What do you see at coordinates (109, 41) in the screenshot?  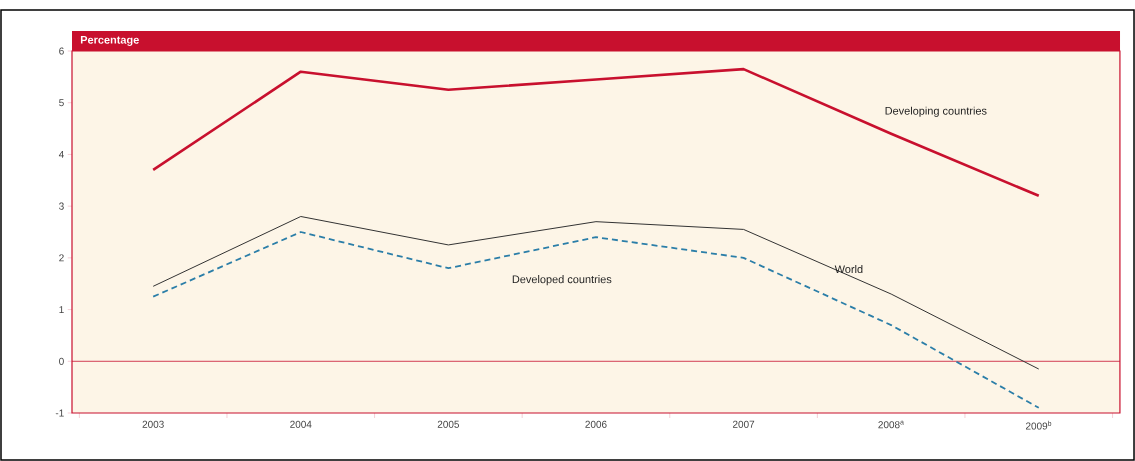 I see `chart-title: Percentage` at bounding box center [109, 41].